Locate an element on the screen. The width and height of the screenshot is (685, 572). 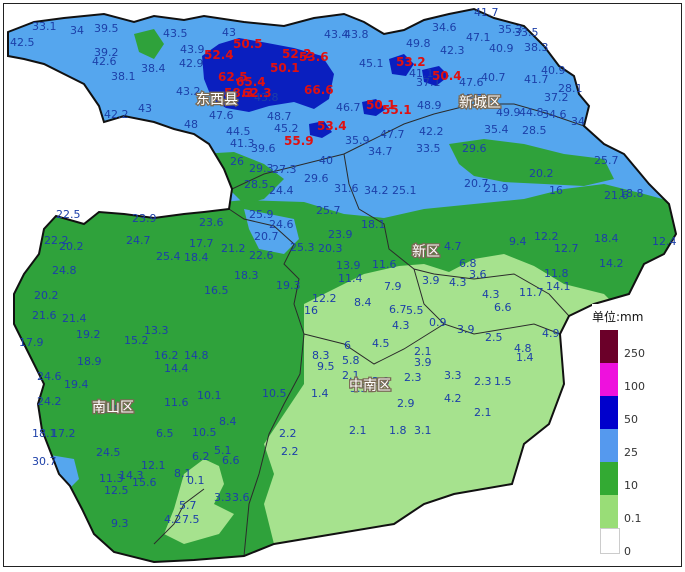
rain-value-label: 47.7 is located at coordinates (392, 134).